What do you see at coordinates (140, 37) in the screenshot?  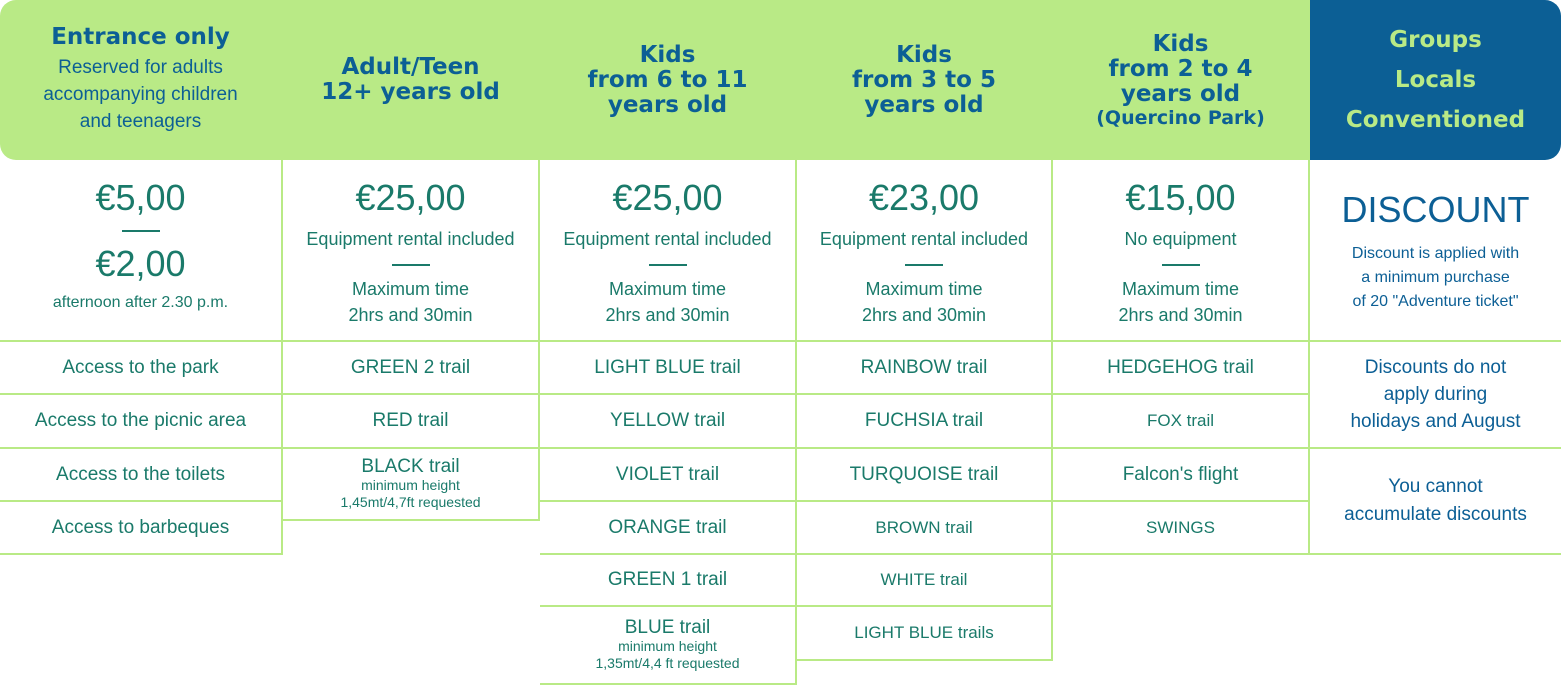 I see `header-title: Entrance only` at bounding box center [140, 37].